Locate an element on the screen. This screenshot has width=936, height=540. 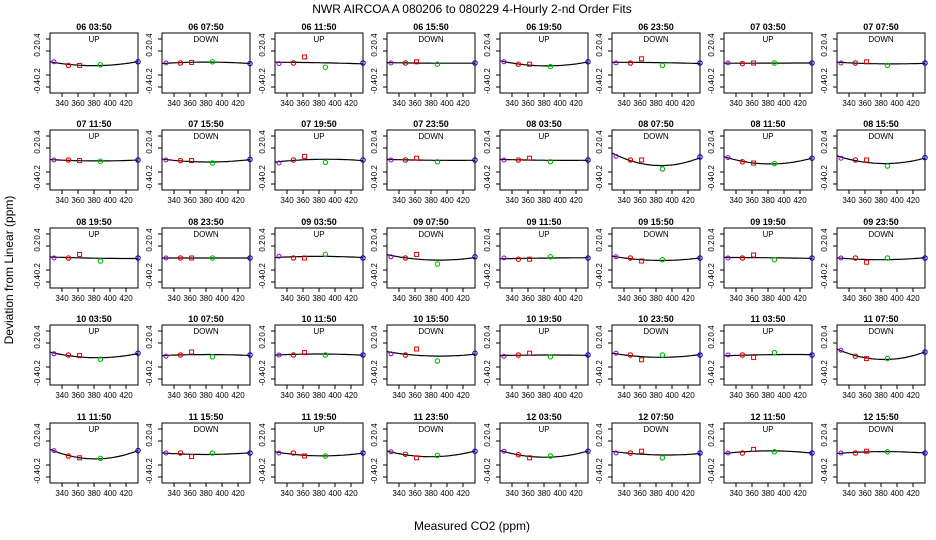
panel-direction: UP is located at coordinates (767, 429).